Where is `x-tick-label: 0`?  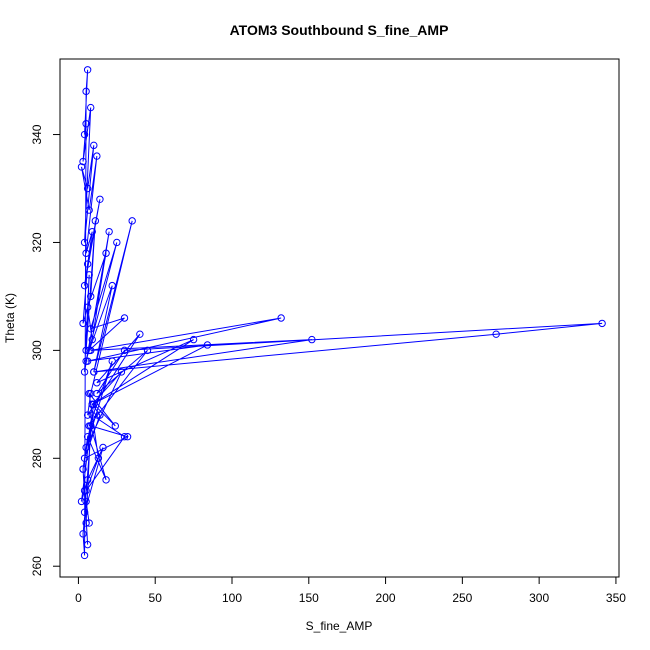
x-tick-label: 0 is located at coordinates (78, 598).